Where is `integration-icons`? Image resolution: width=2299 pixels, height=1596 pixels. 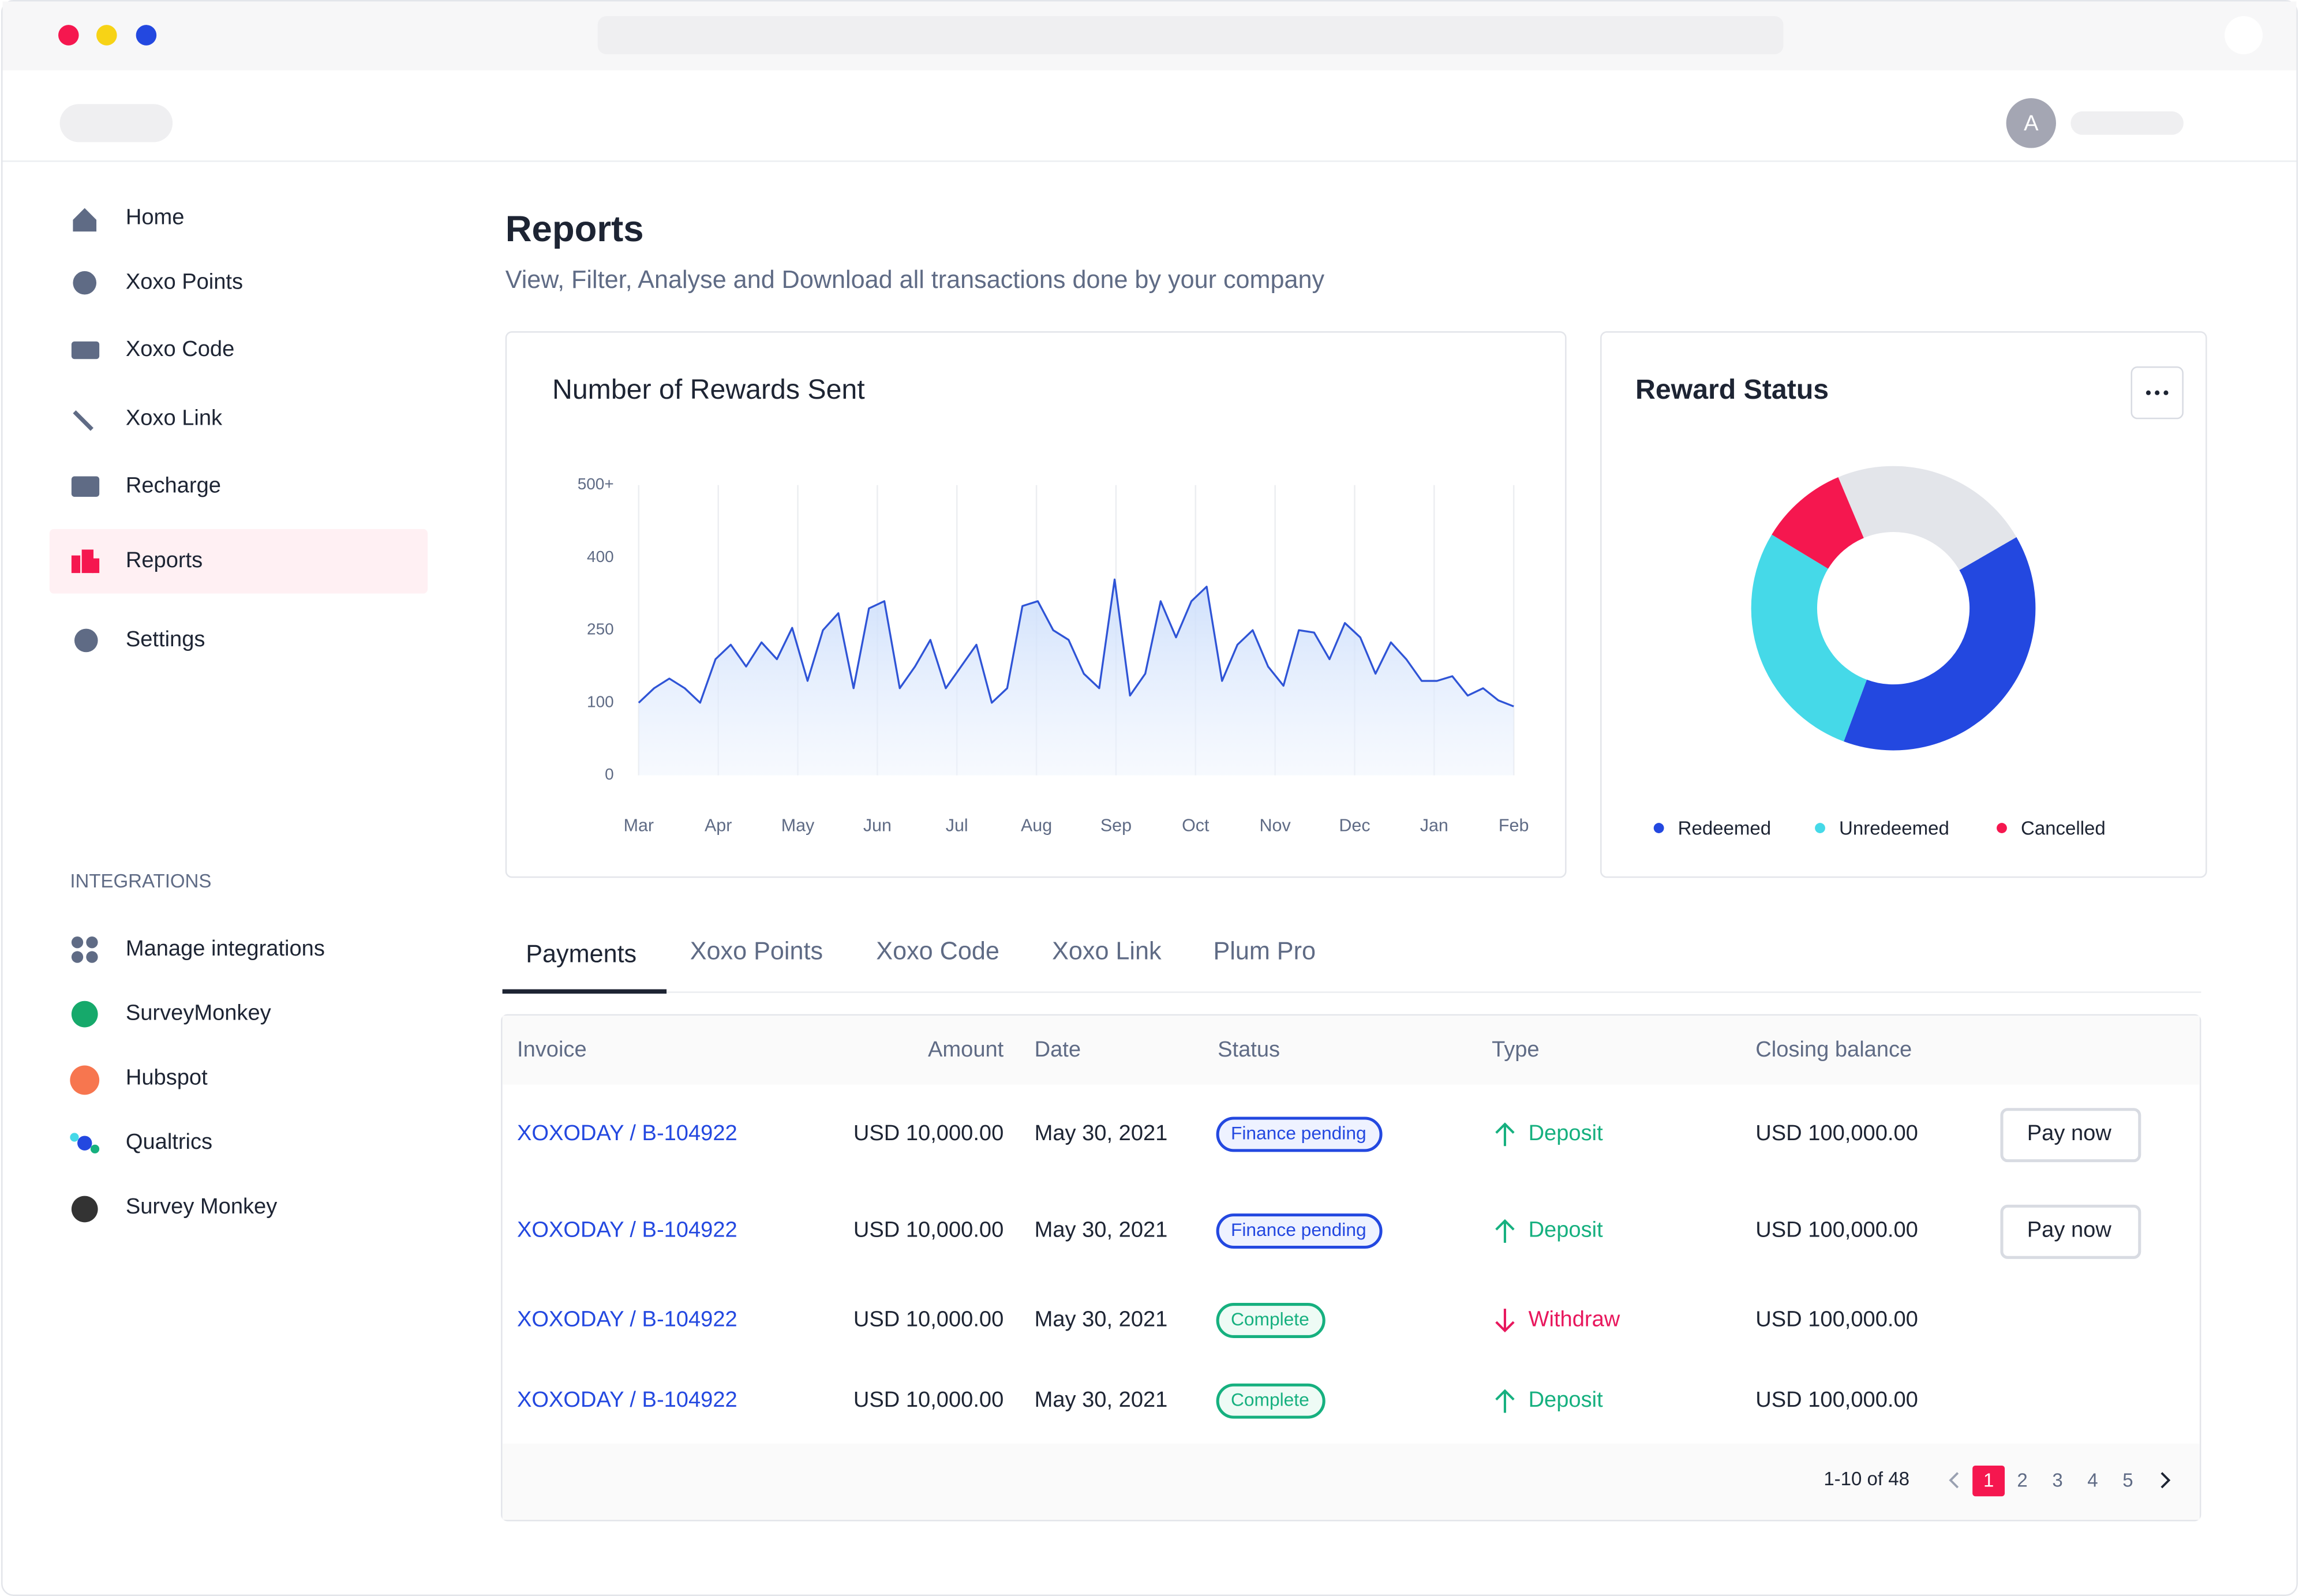 integration-icons is located at coordinates (85, 1079).